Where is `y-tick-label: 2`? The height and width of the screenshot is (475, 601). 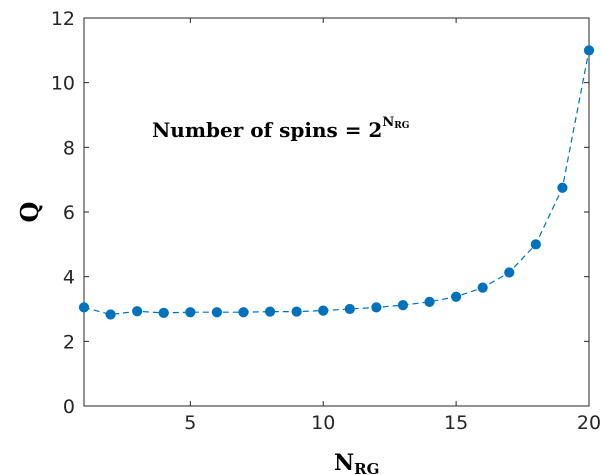 y-tick-label: 2 is located at coordinates (69, 342).